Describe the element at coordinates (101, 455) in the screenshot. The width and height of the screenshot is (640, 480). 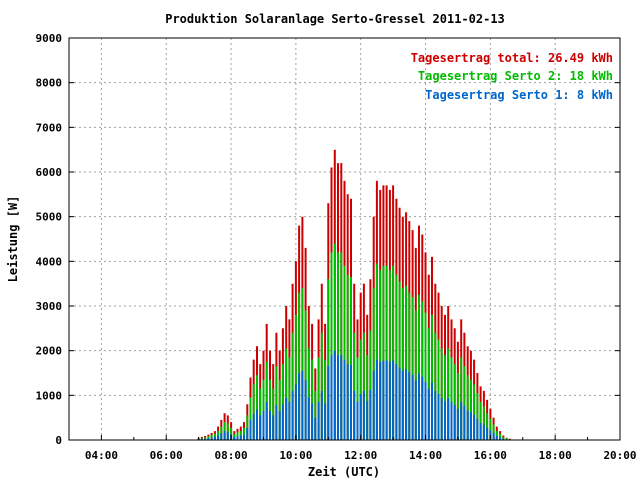
I see `x-tick-label: 04:00` at that location.